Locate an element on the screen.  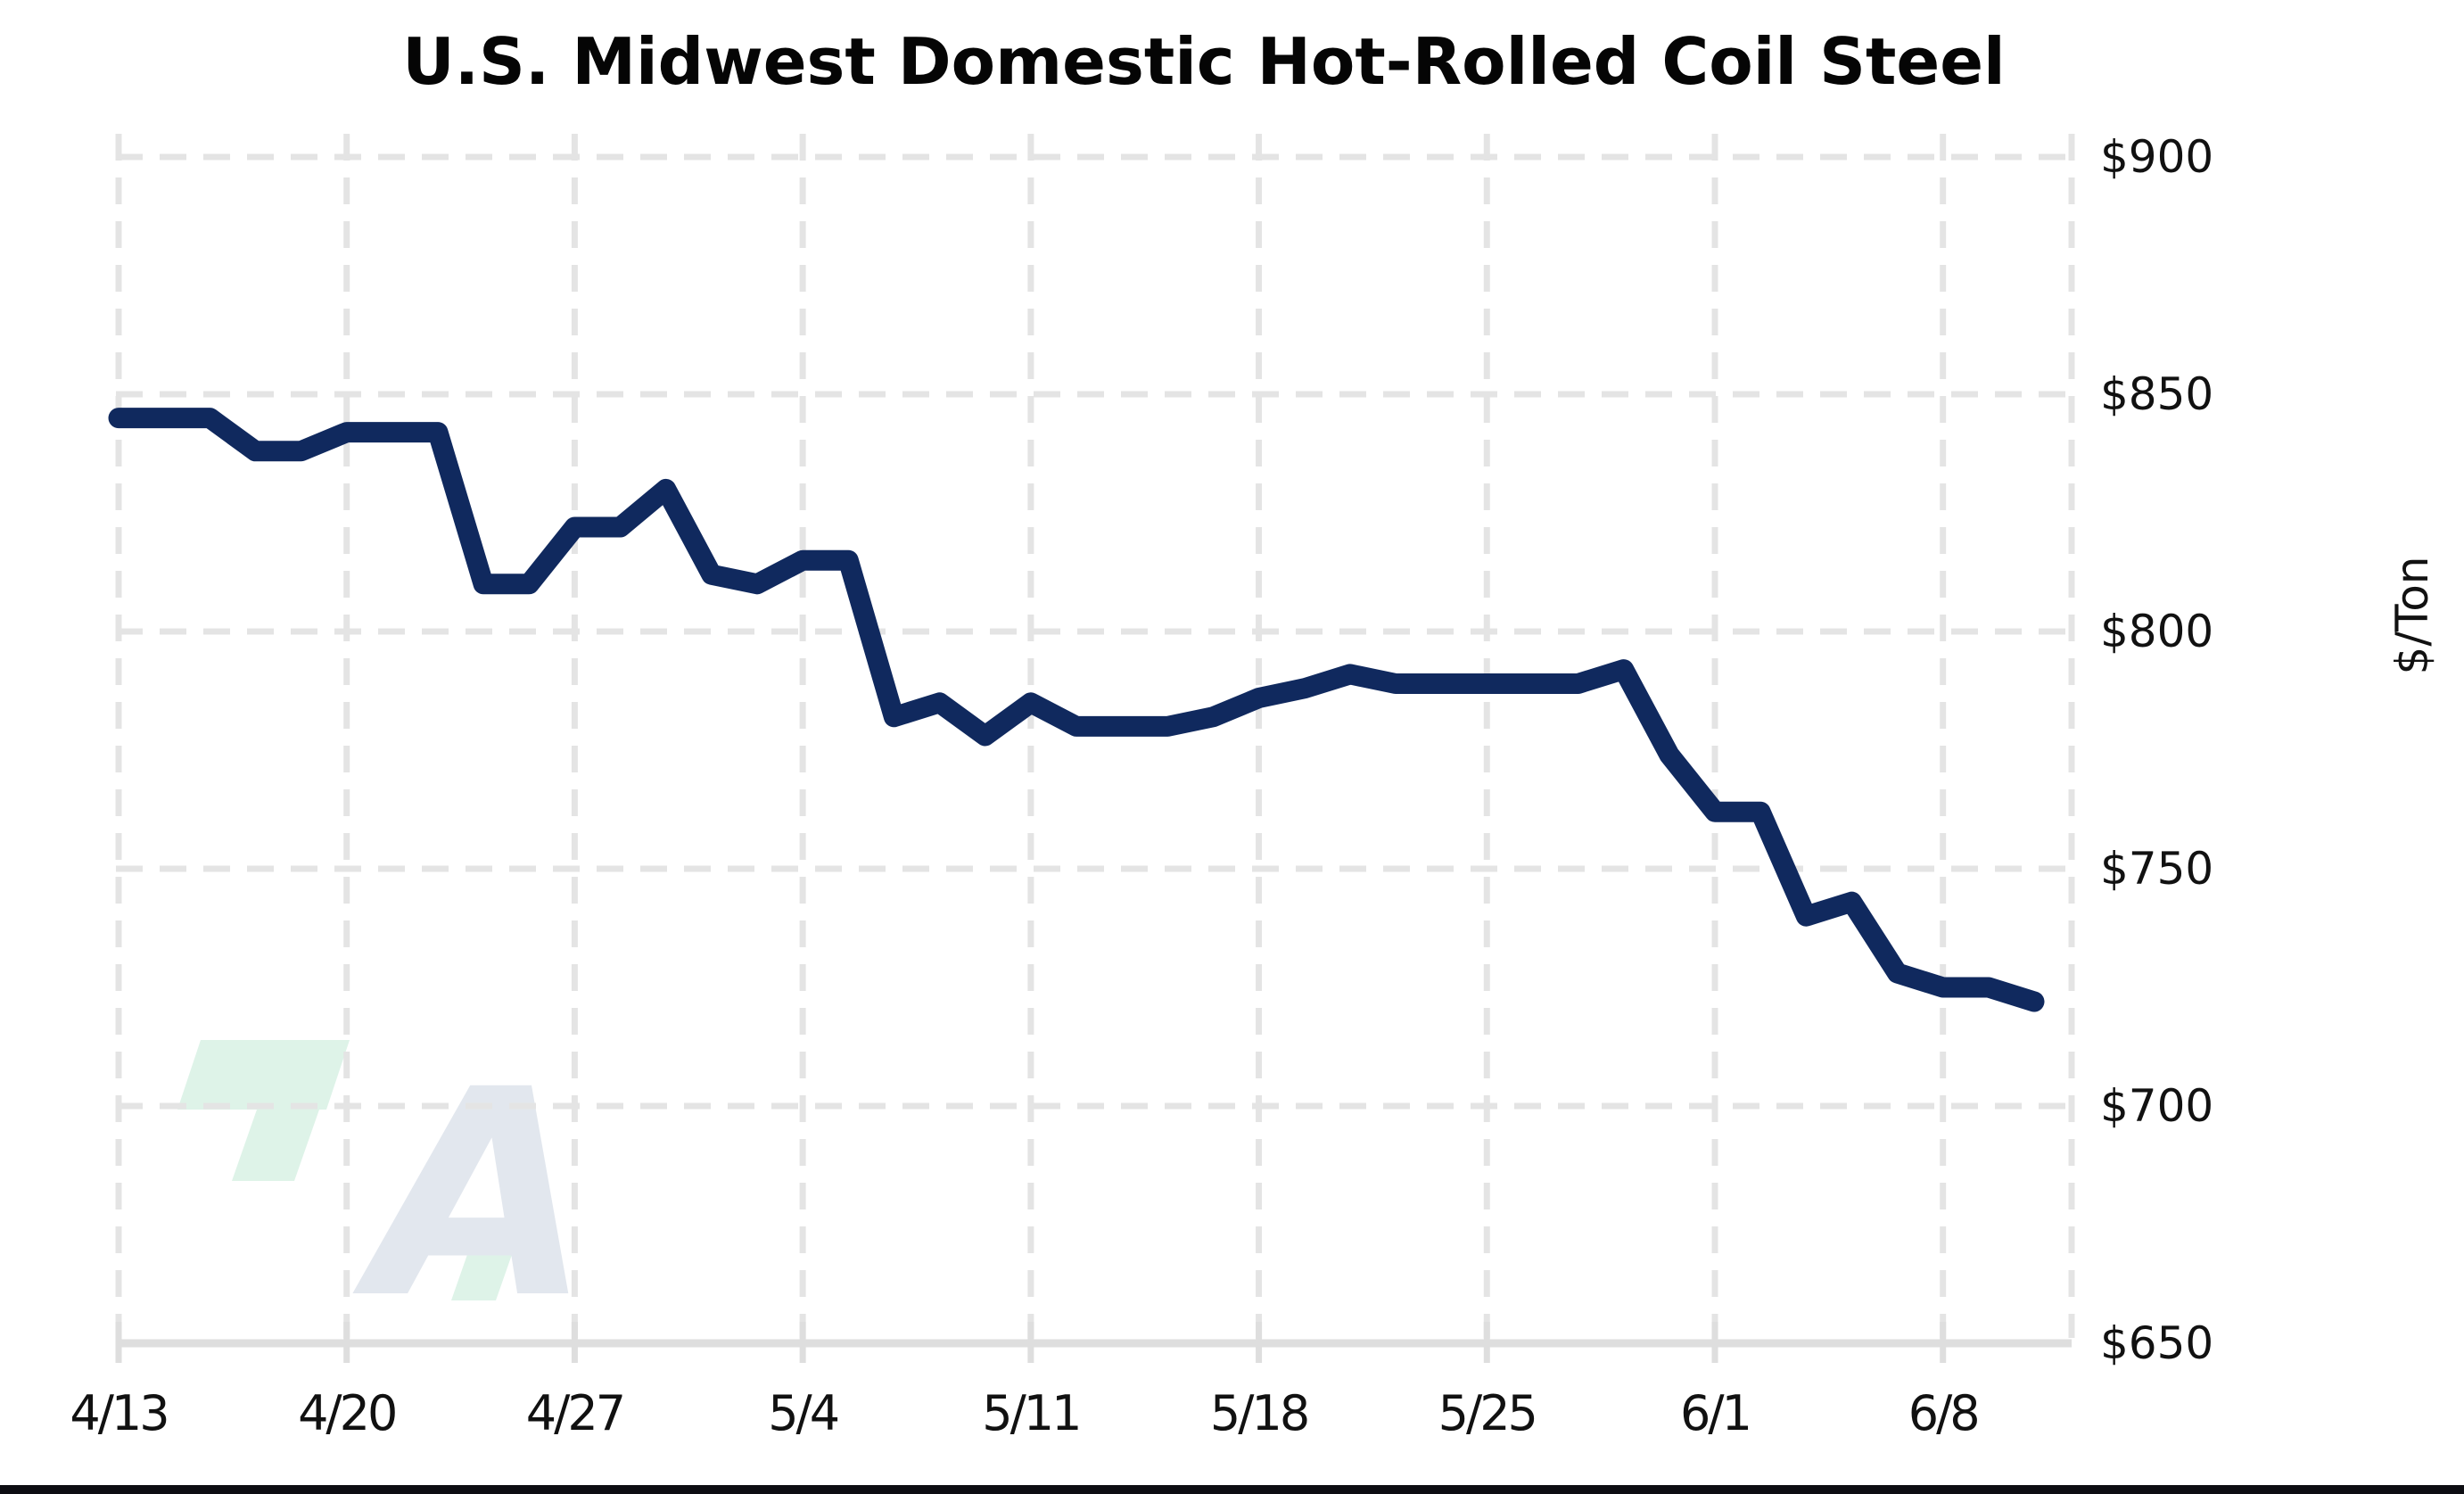
y-tick-label: $750 is located at coordinates (2156, 869).